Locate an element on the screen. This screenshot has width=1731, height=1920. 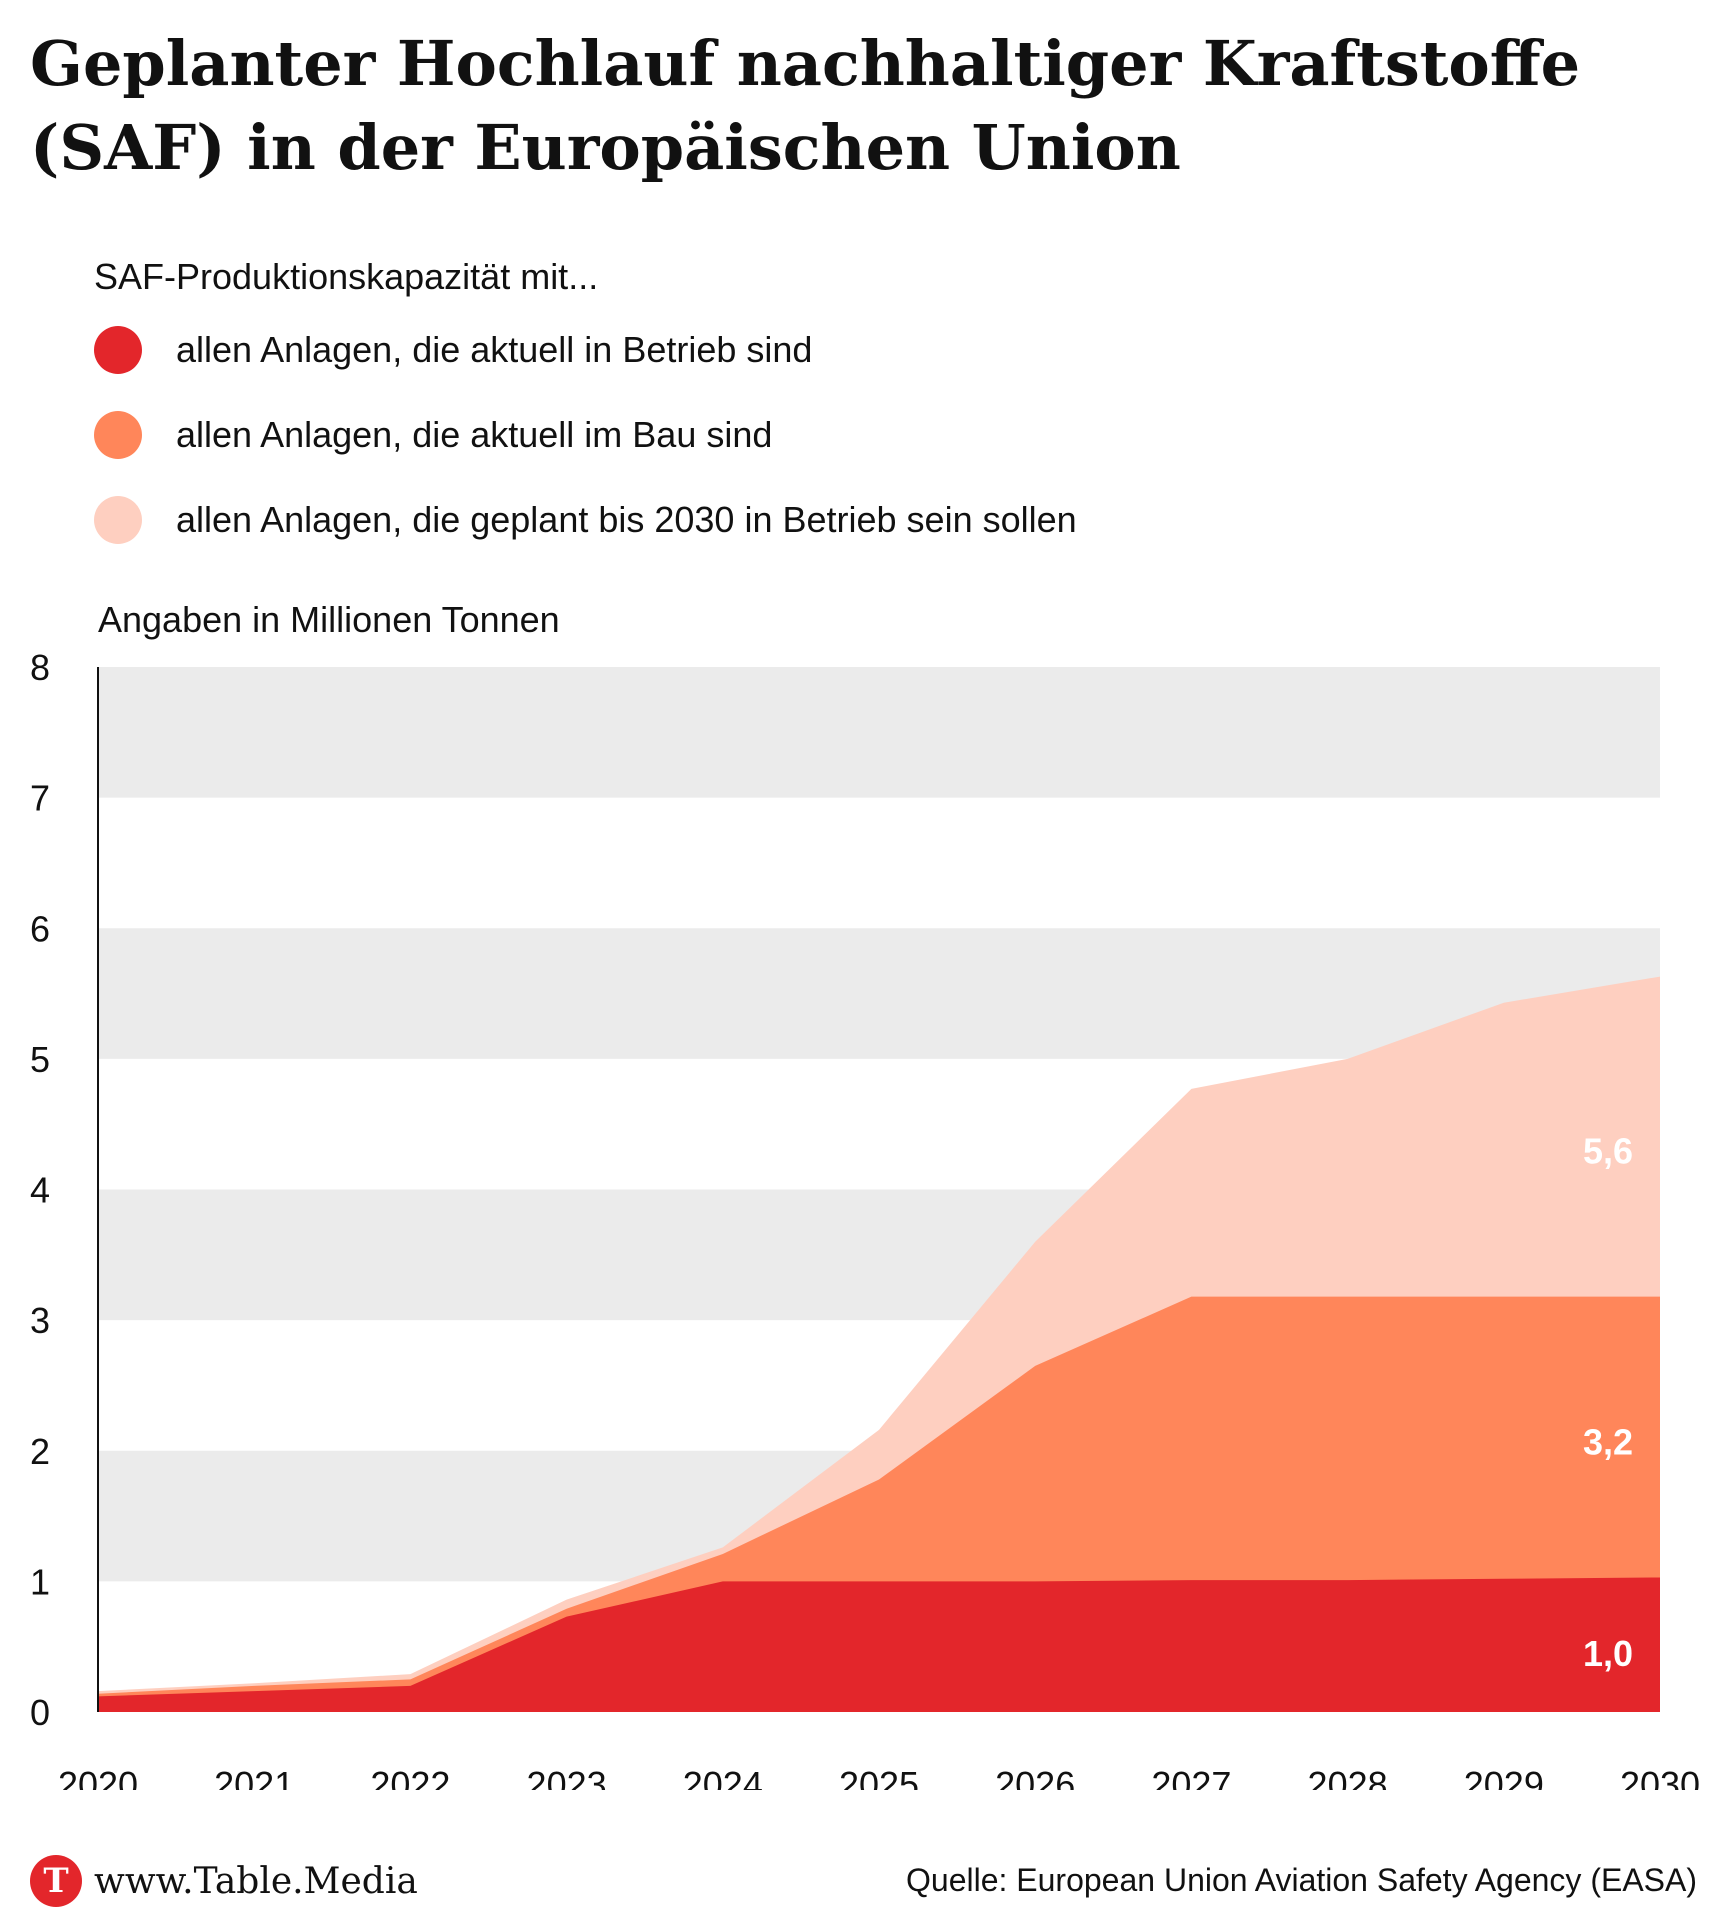
legend-swatch-planned is located at coordinates (118, 520).